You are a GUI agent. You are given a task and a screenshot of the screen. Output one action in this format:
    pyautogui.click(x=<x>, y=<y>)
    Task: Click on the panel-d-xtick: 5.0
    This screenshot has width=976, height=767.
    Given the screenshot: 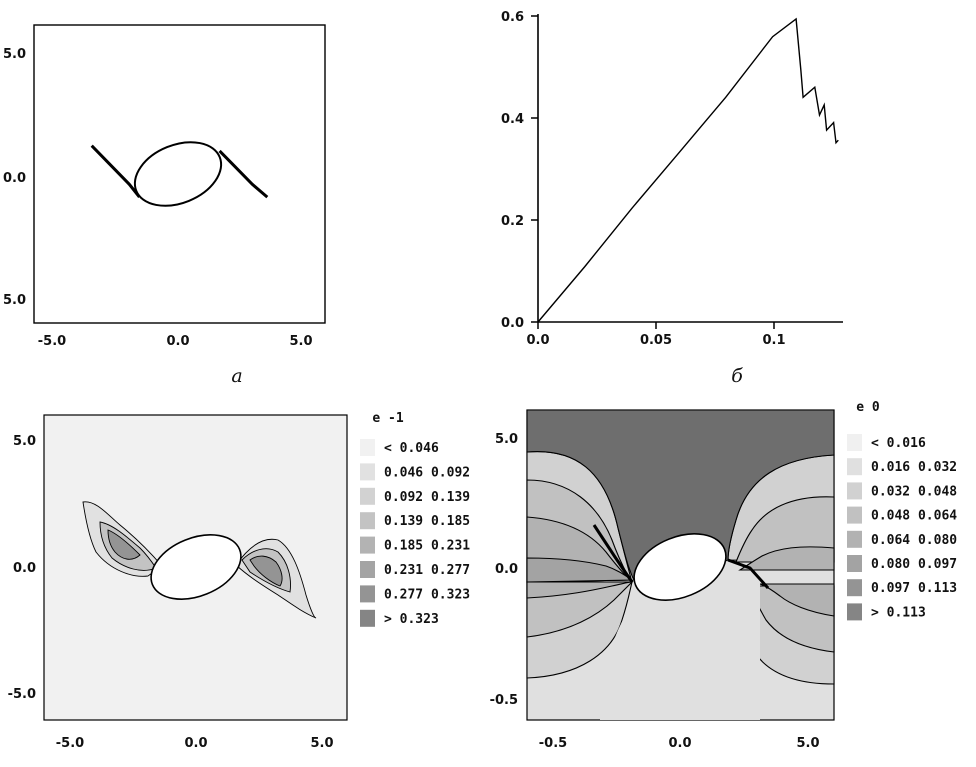 What is the action you would take?
    pyautogui.click(x=807, y=743)
    